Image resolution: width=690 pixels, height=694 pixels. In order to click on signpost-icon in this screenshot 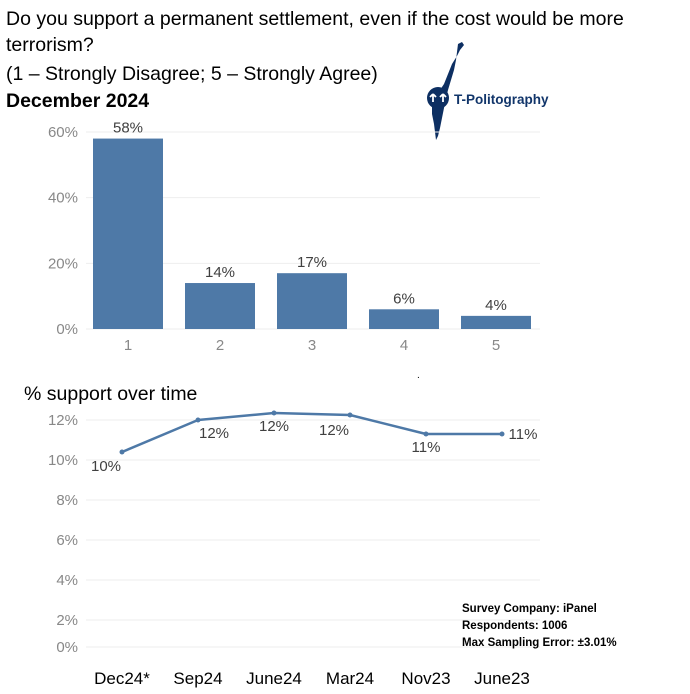, I will do `click(438, 97)`.